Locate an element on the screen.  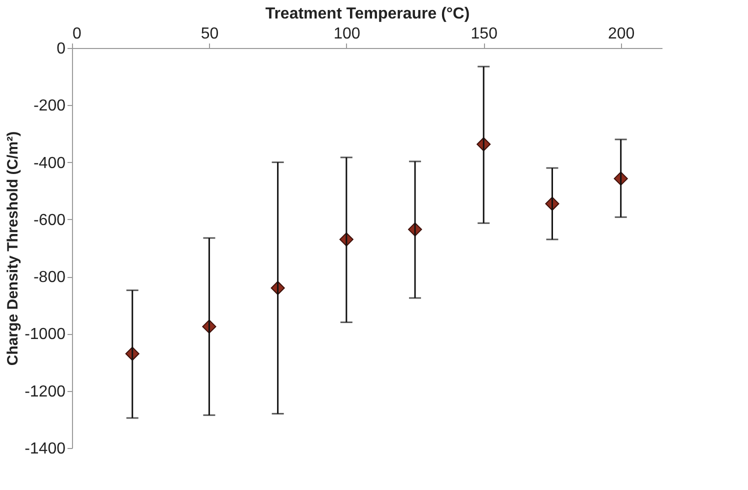
x-tick-label: 0 is located at coordinates (77, 34).